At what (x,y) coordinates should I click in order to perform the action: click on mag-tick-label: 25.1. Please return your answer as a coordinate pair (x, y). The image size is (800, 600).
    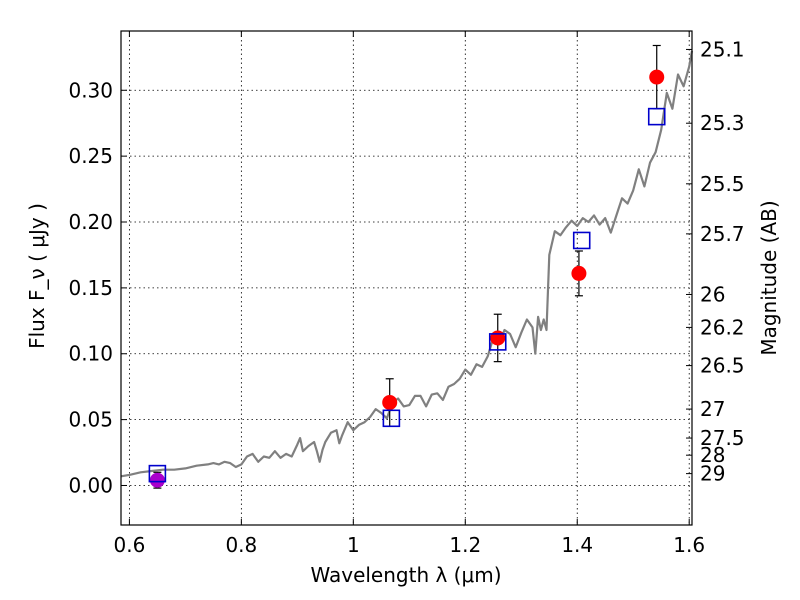
    Looking at the image, I should click on (722, 49).